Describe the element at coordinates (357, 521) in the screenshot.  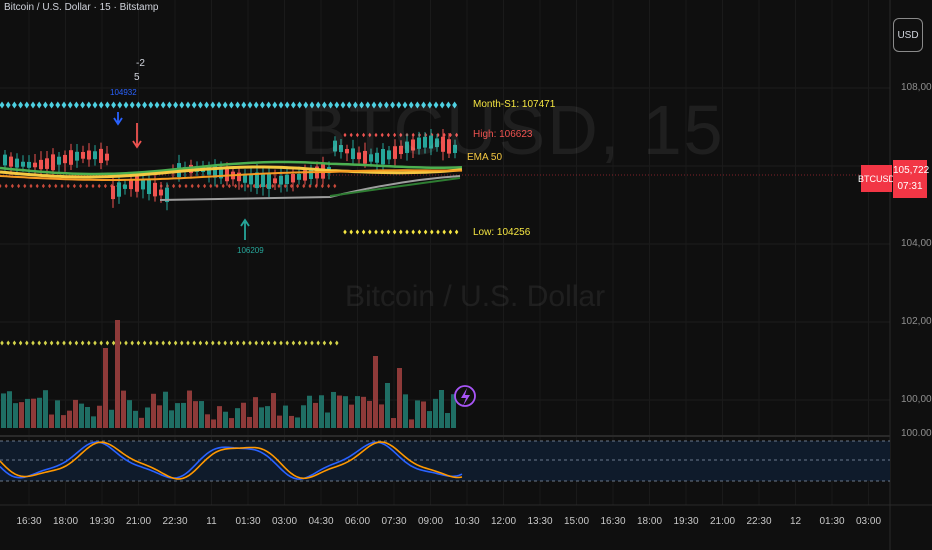
I see `time-label: 06:00` at that location.